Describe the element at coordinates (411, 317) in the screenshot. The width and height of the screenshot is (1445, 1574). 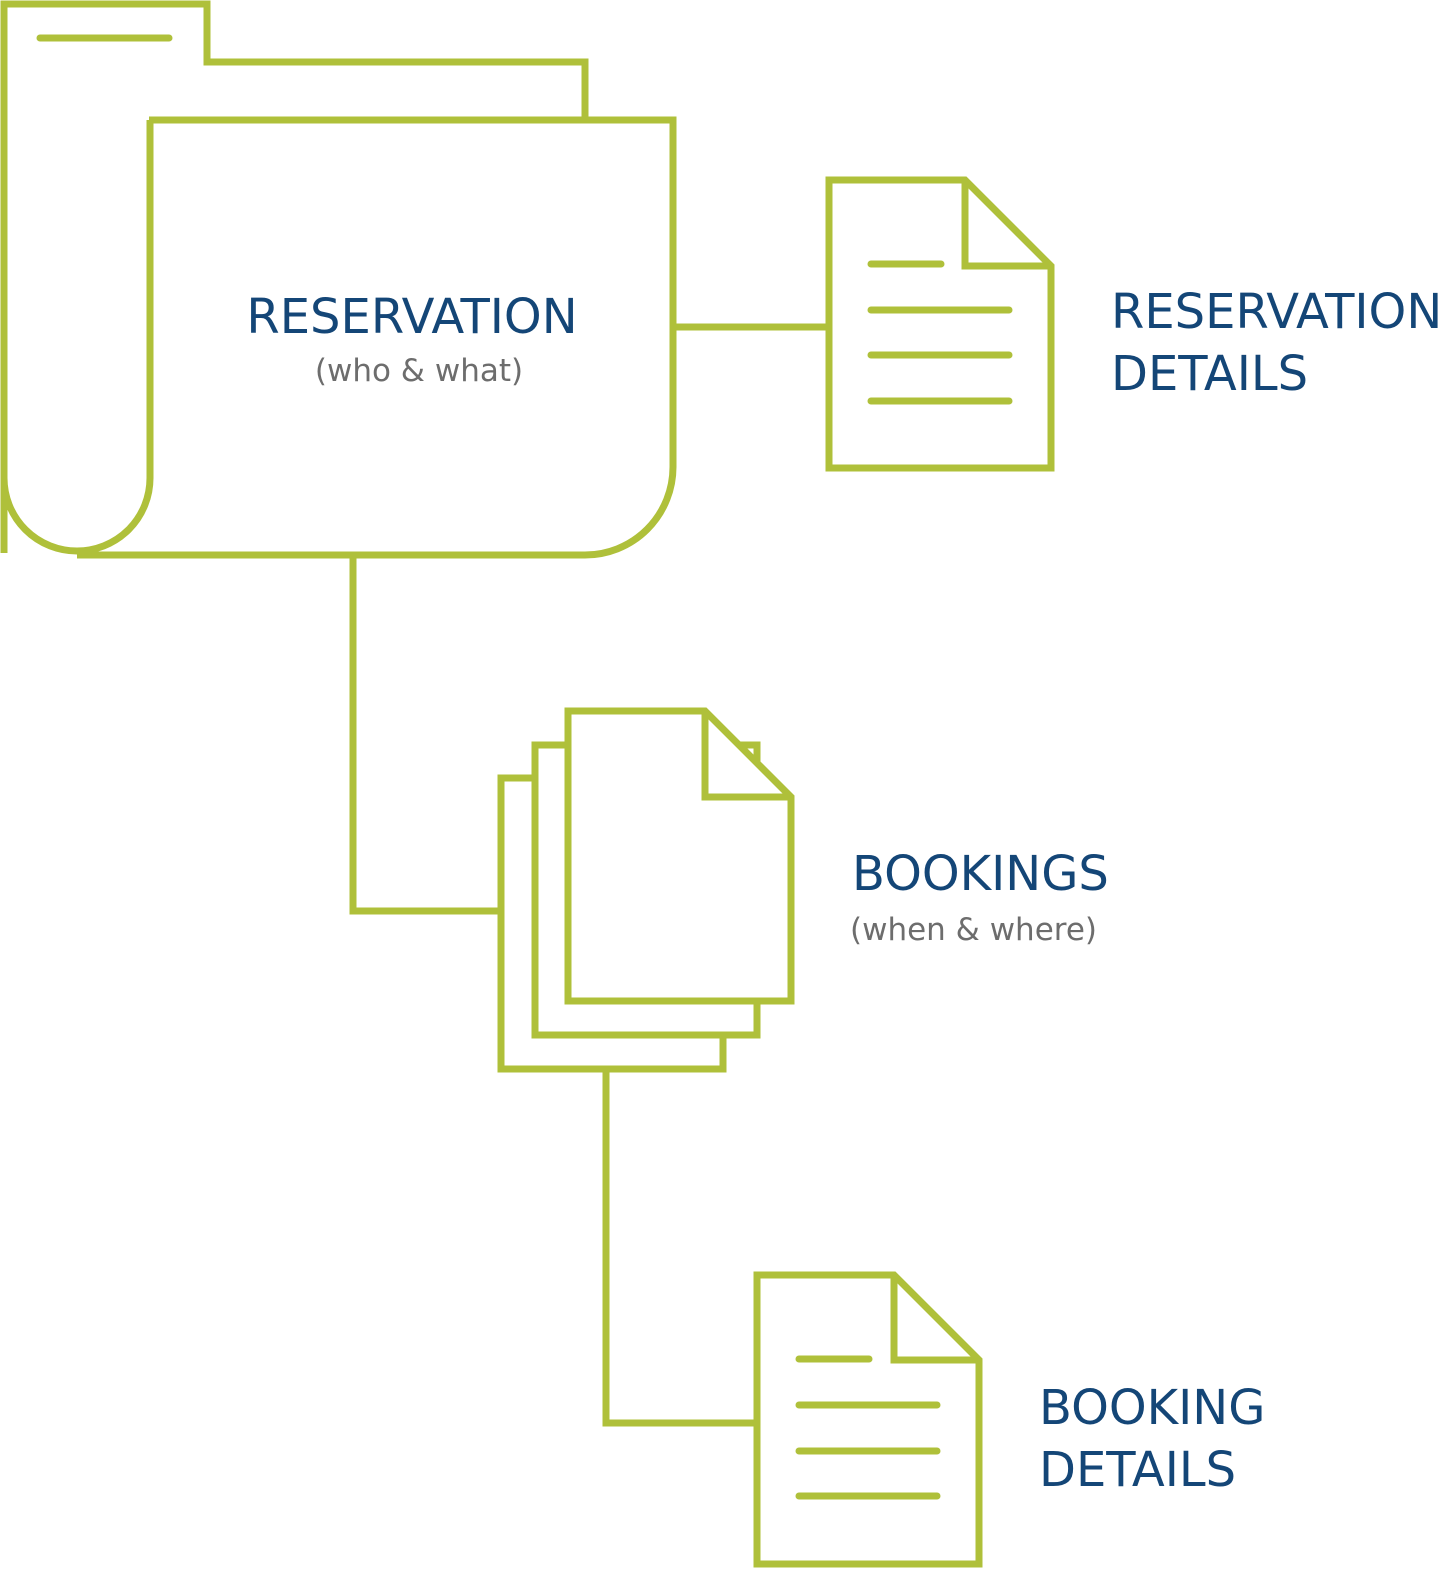
I see `reservation-title: RESERVATION` at that location.